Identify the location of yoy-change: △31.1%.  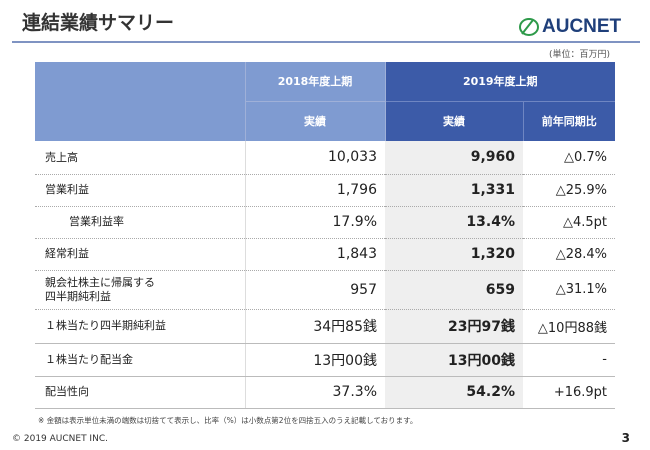
(569, 290).